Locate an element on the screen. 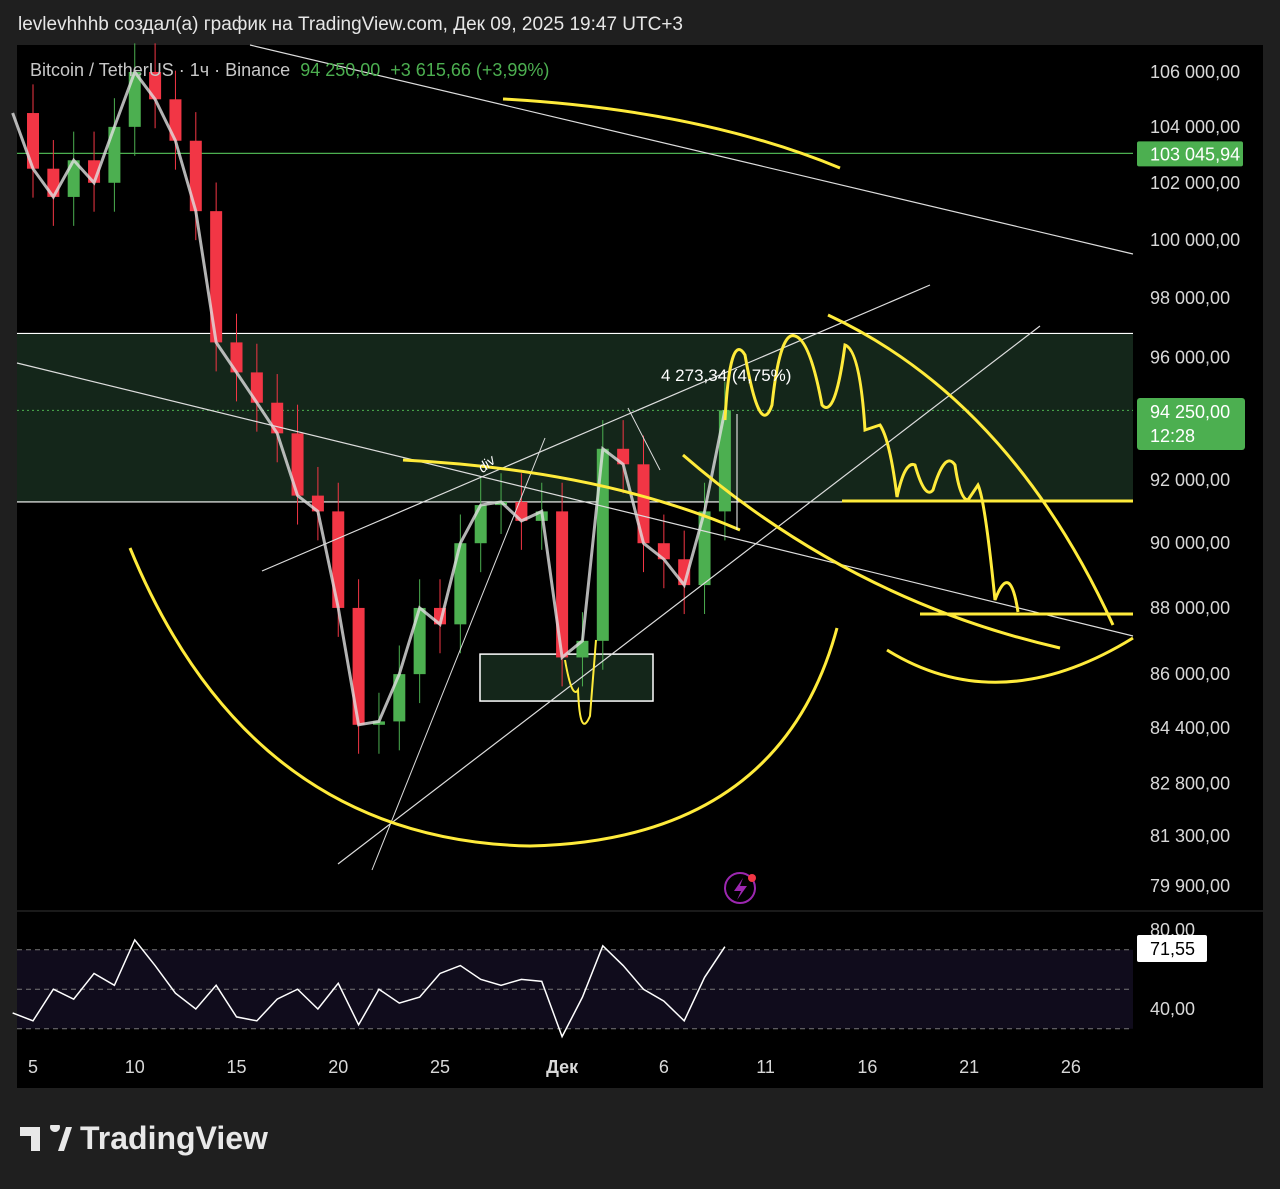 The height and width of the screenshot is (1189, 1280). rsi-value-text: 71,55 is located at coordinates (1172, 949).